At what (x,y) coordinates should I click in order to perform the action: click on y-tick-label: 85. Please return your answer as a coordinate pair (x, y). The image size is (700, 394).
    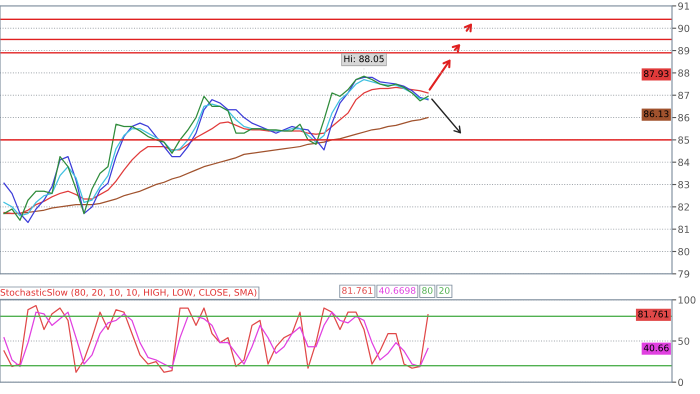
    Looking at the image, I should click on (684, 140).